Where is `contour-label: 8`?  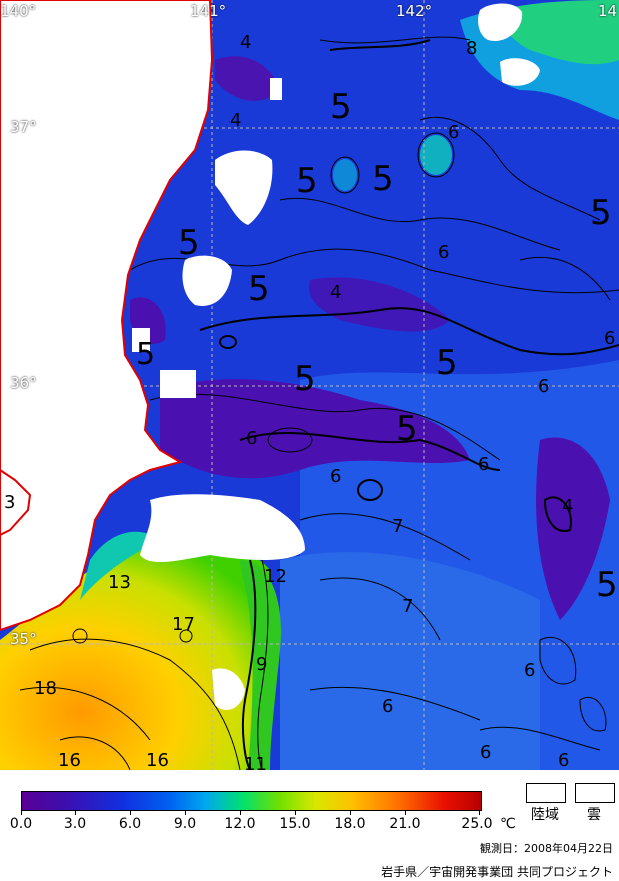
contour-label: 8 is located at coordinates (471, 48).